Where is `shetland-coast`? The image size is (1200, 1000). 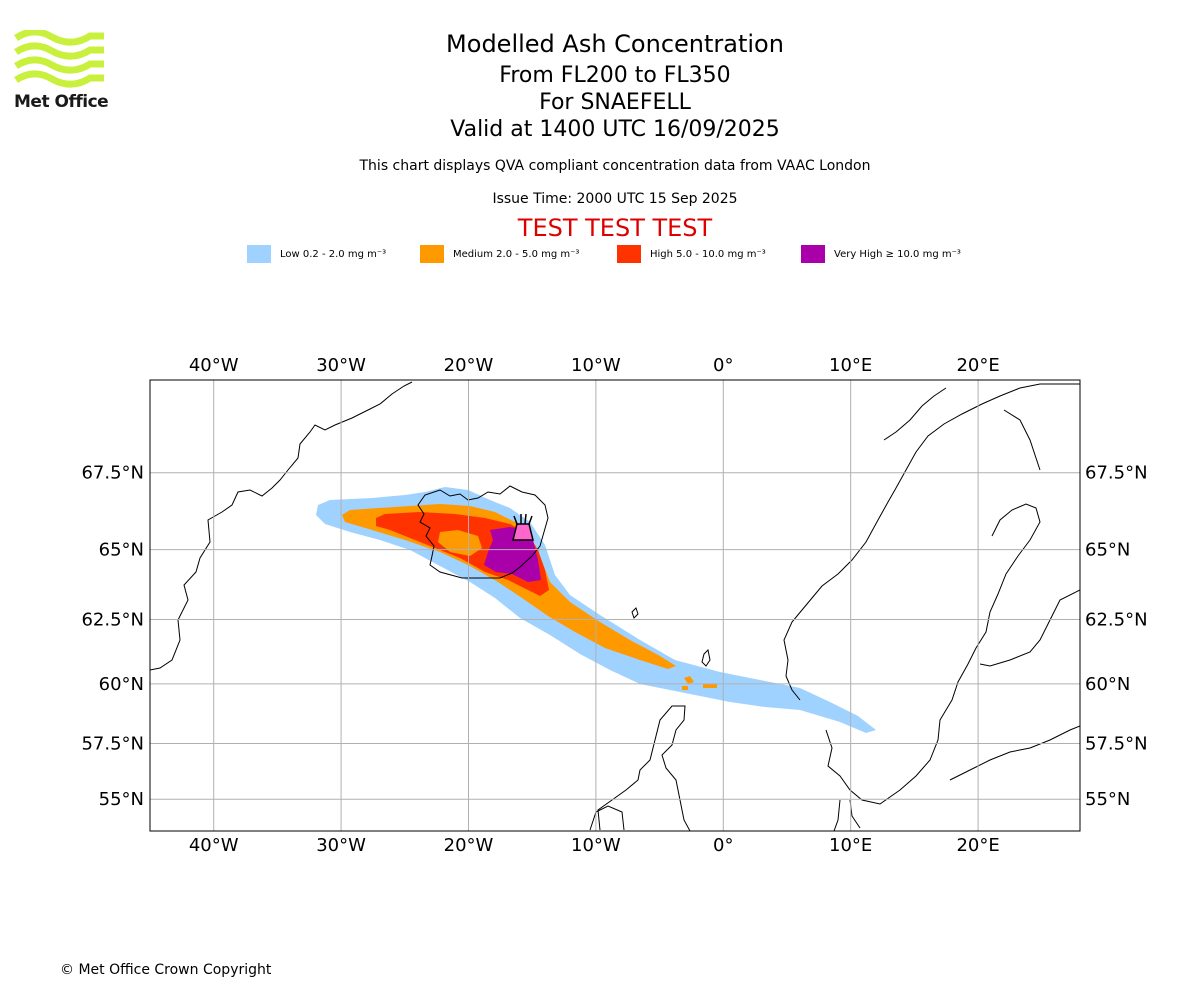 shetland-coast is located at coordinates (706, 657).